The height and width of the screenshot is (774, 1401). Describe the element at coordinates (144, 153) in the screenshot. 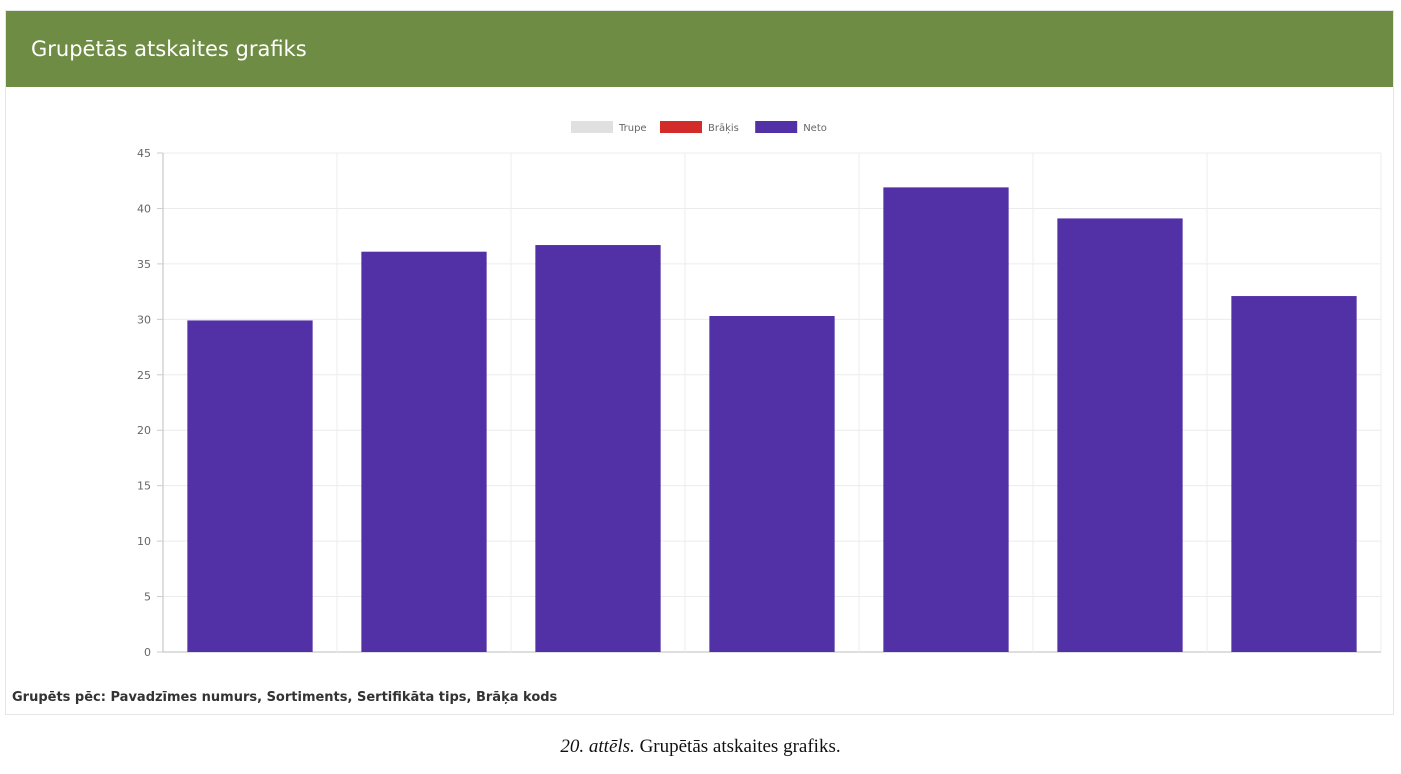

I see `y-tick-label: 45` at that location.